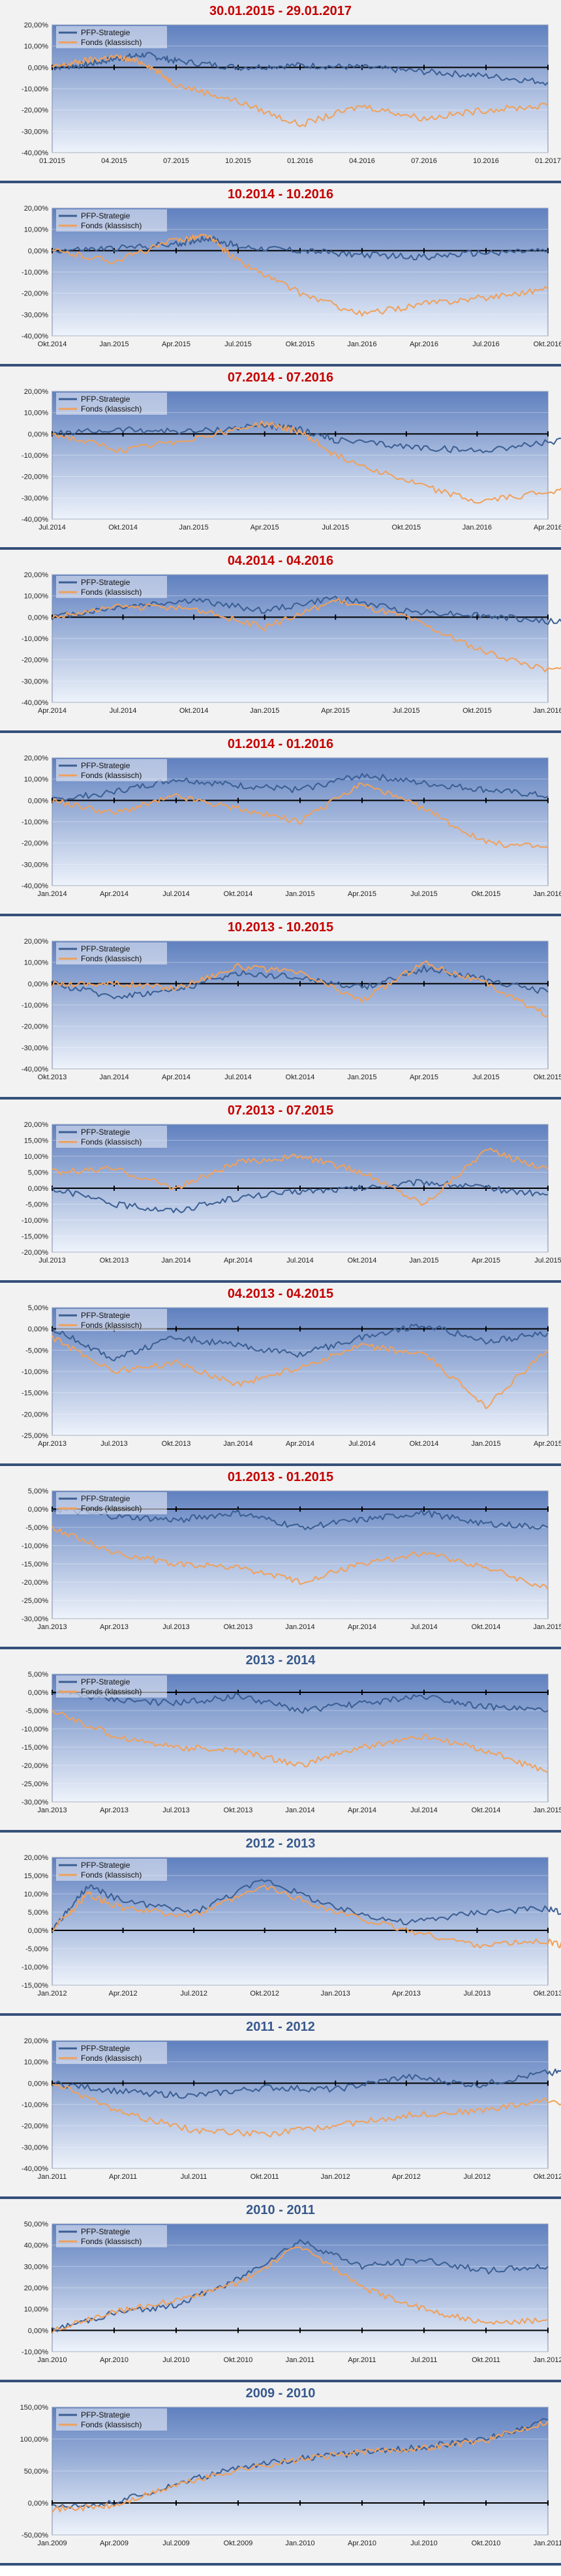  What do you see at coordinates (299, 2543) in the screenshot?
I see `x-tick-label: Jan.2010` at bounding box center [299, 2543].